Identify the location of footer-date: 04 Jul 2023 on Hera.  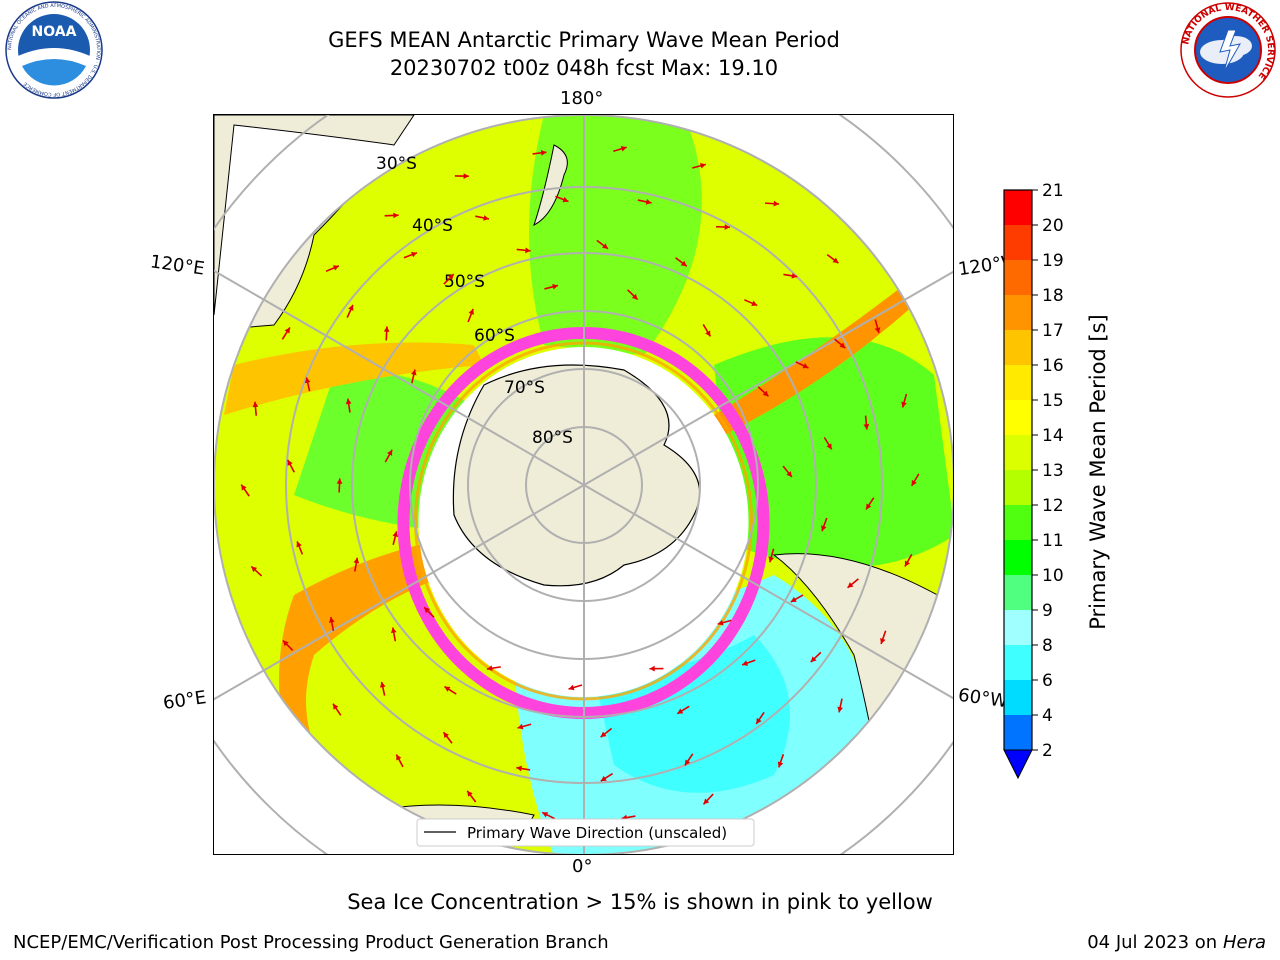
(1176, 942).